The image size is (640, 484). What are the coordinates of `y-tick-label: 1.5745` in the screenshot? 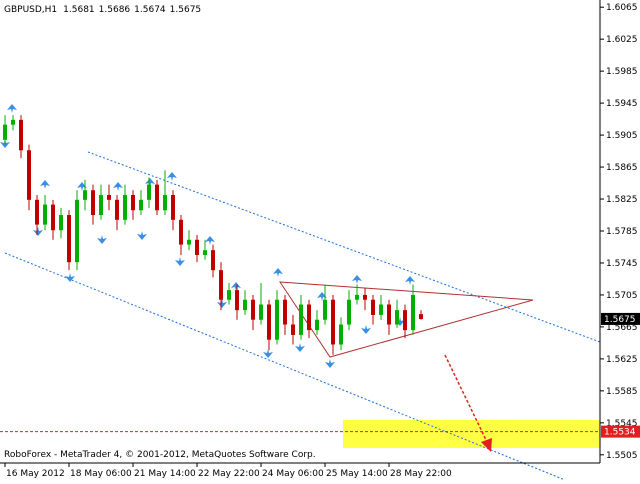 It's located at (622, 264).